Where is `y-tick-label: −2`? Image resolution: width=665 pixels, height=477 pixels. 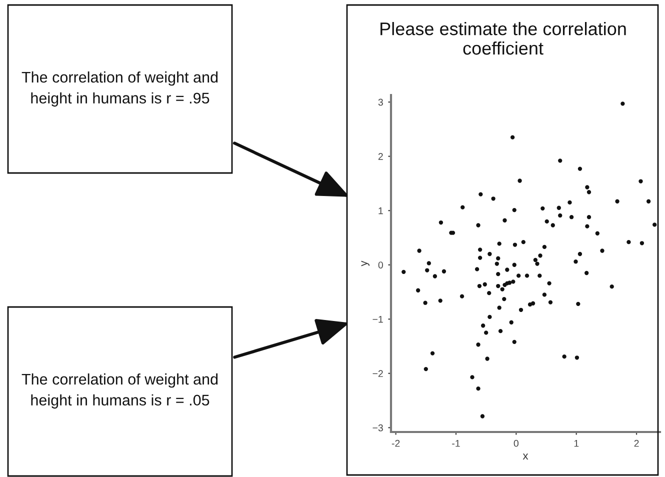 y-tick-label: −2 is located at coordinates (377, 373).